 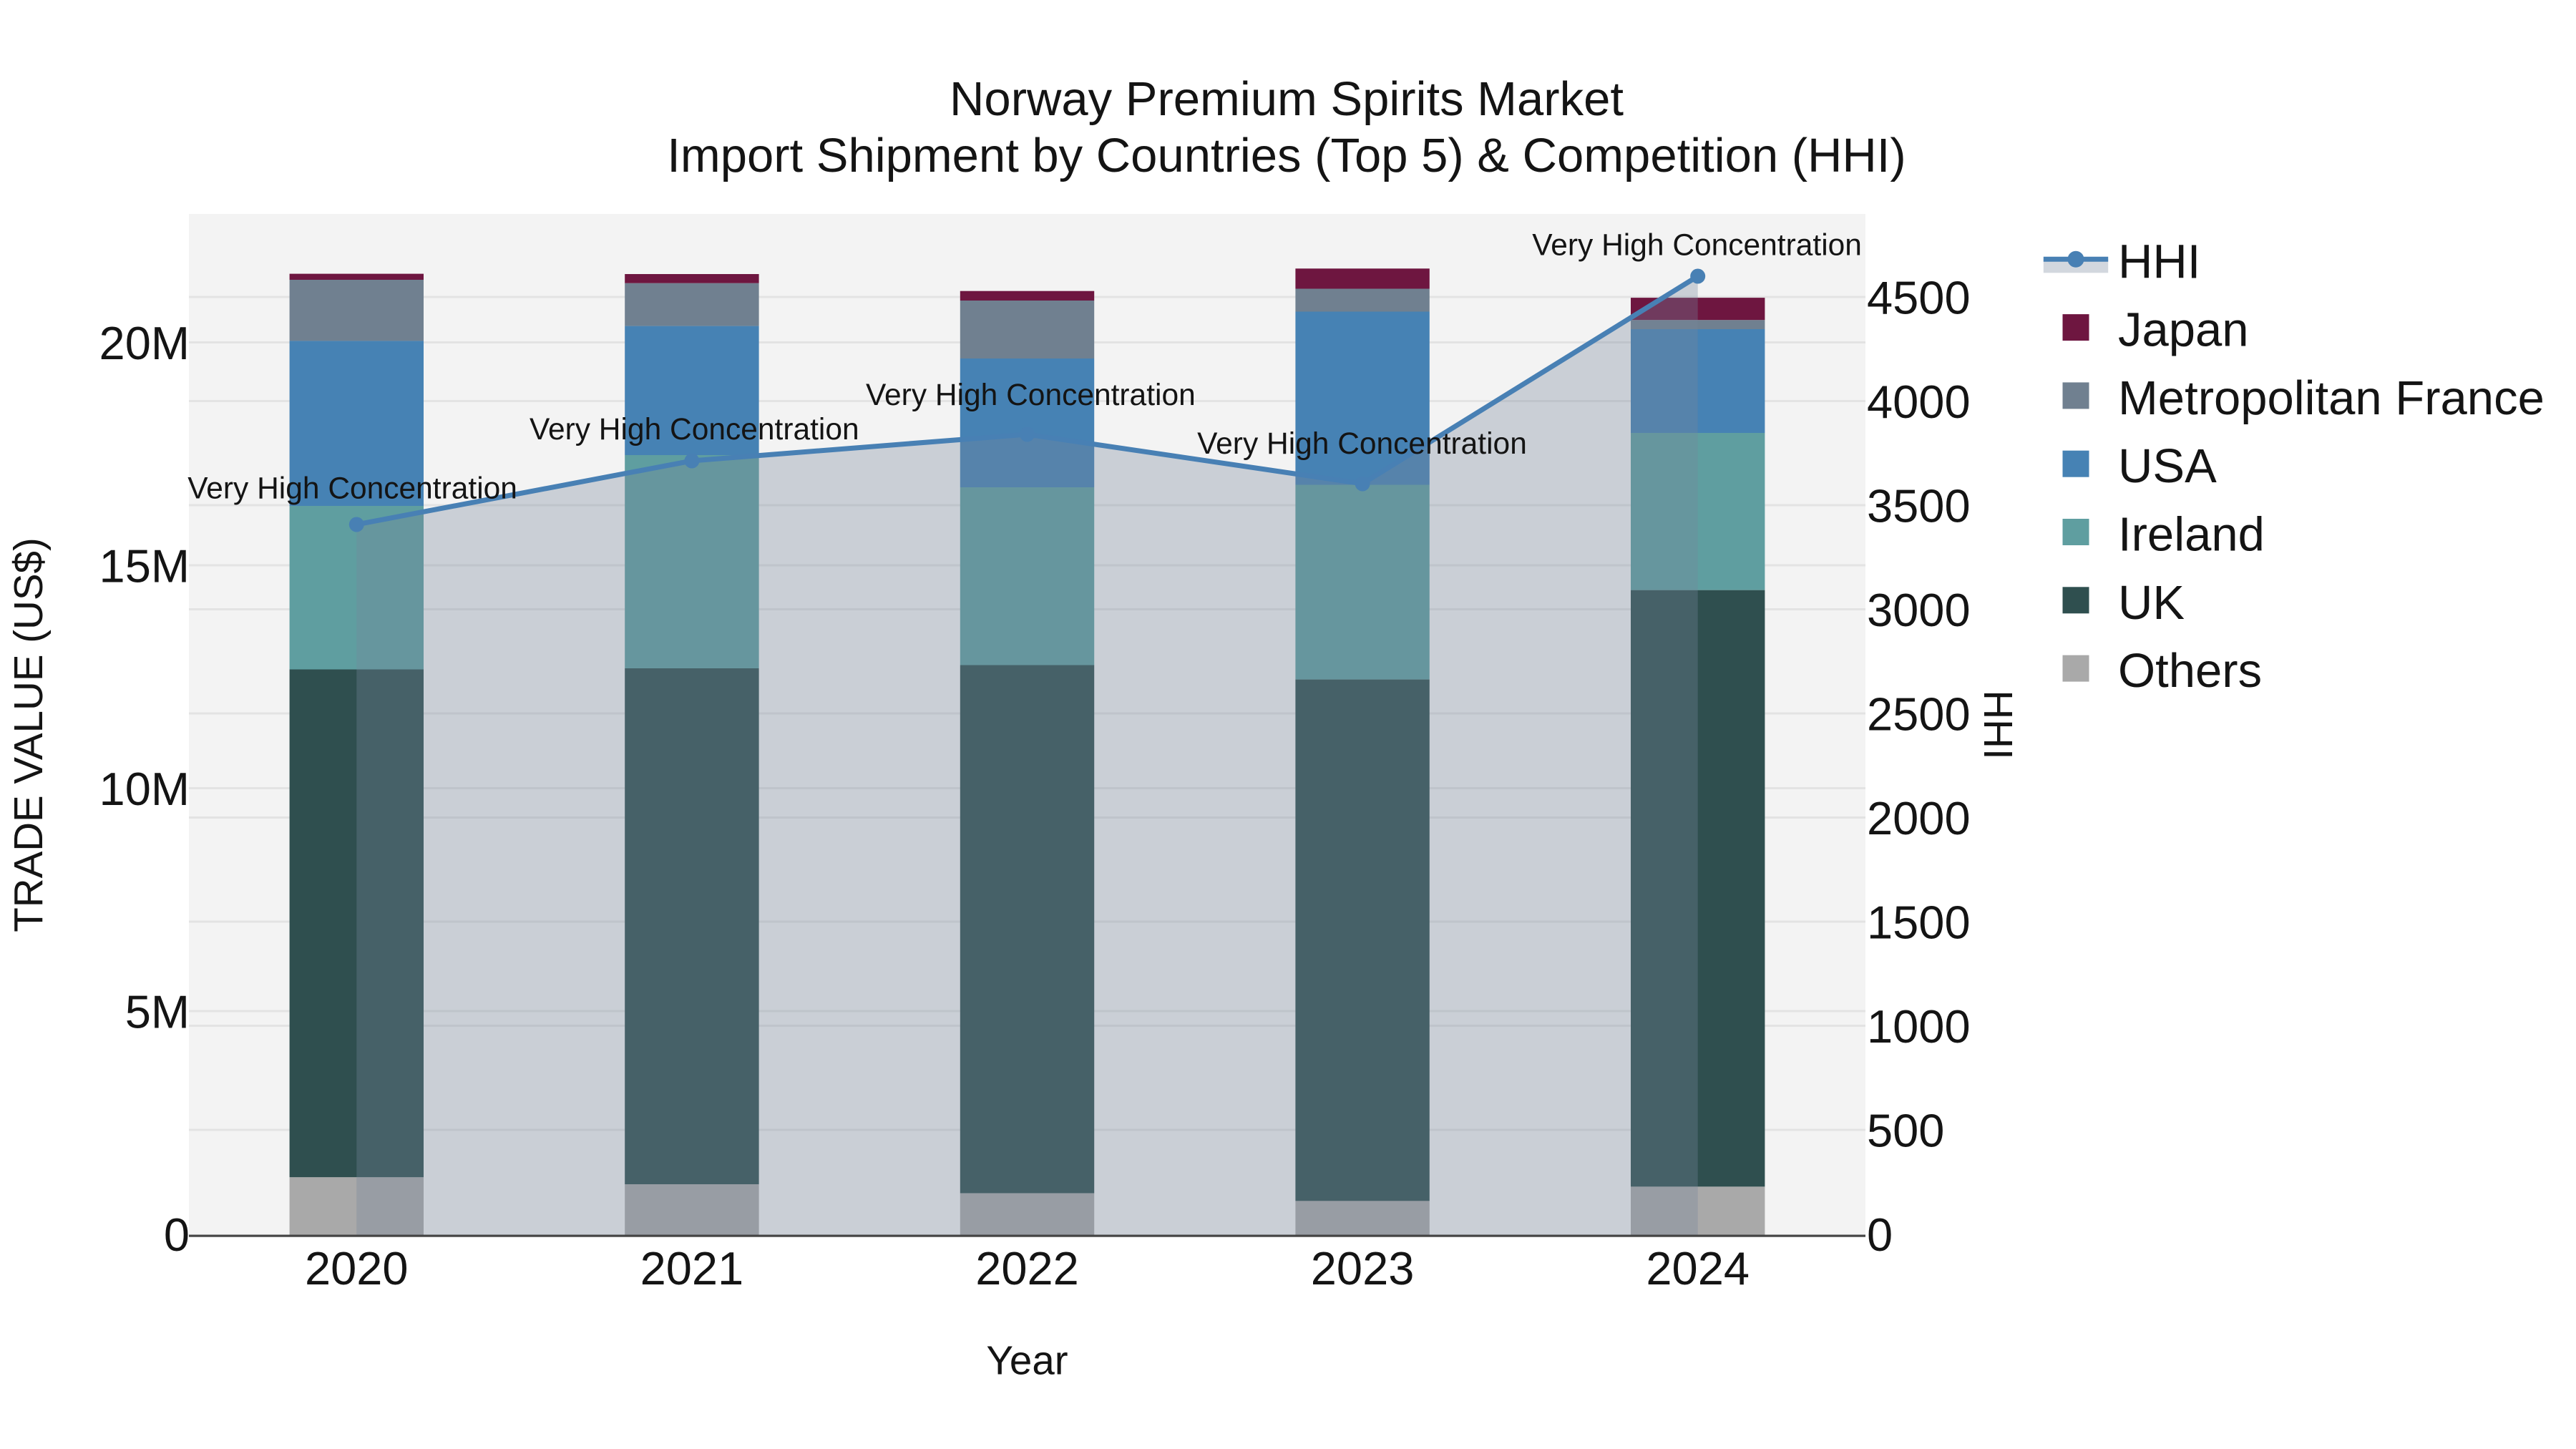 What do you see at coordinates (357, 1268) in the screenshot?
I see `svg-text: 2020` at bounding box center [357, 1268].